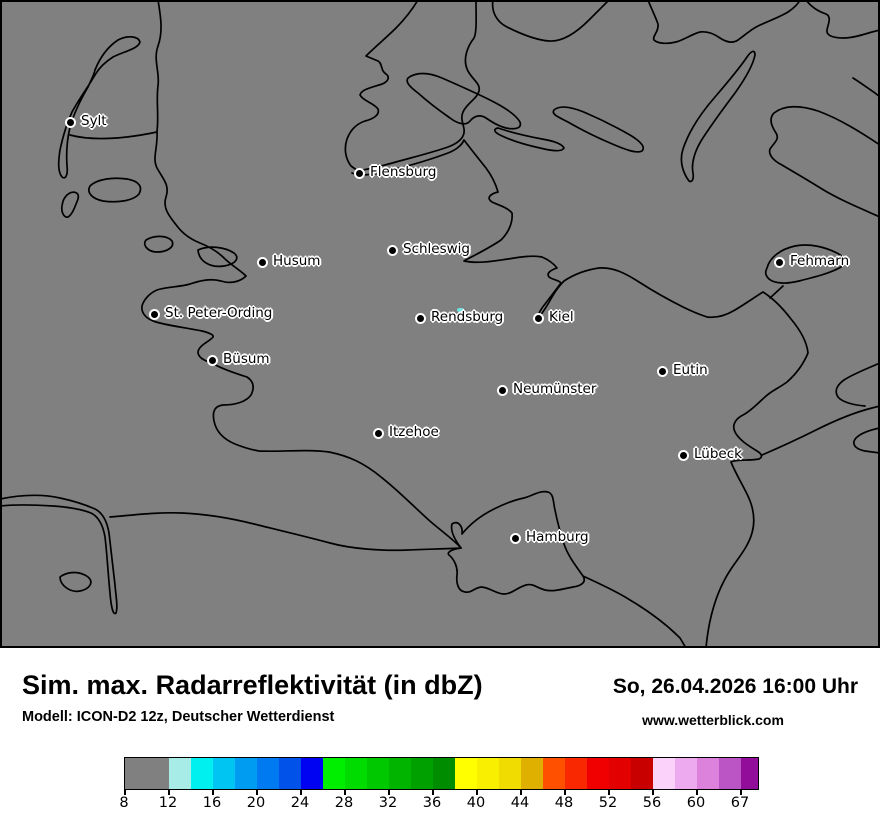  I want to click on island-aeroe, so click(598, 129).